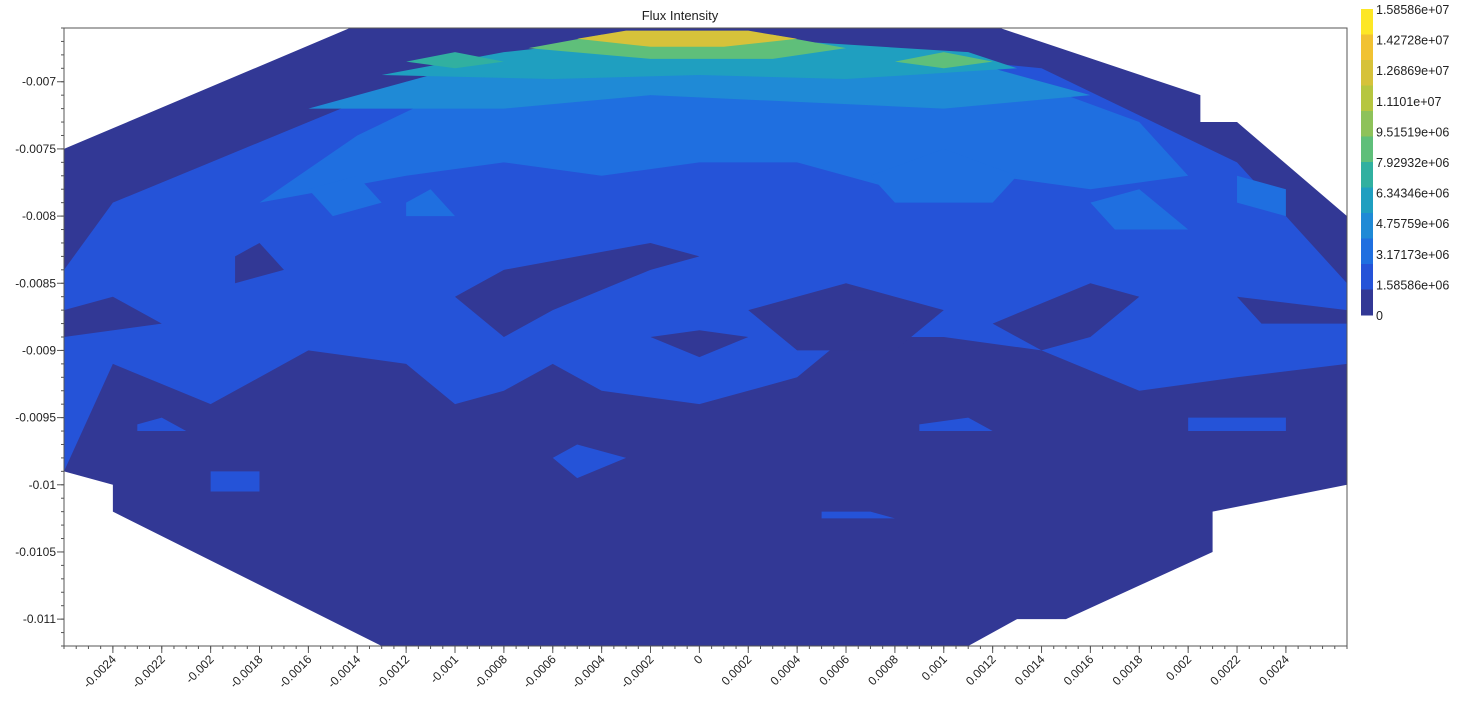 This screenshot has width=1465, height=713. Describe the element at coordinates (35, 418) in the screenshot. I see `y-tick-label: -0.0095` at that location.